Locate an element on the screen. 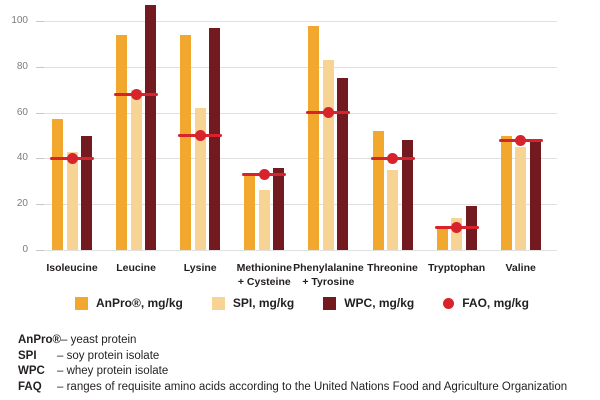  fao-marker-leucine is located at coordinates (136, 94).